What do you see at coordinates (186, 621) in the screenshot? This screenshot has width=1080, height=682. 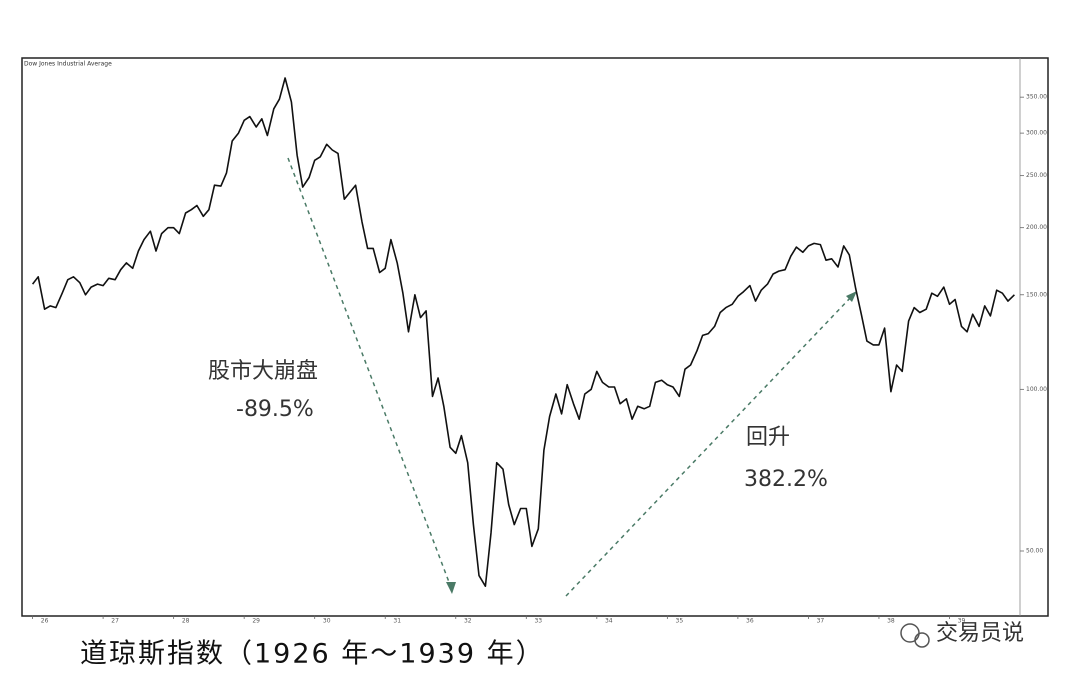 I see `x-tick-label: 28` at bounding box center [186, 621].